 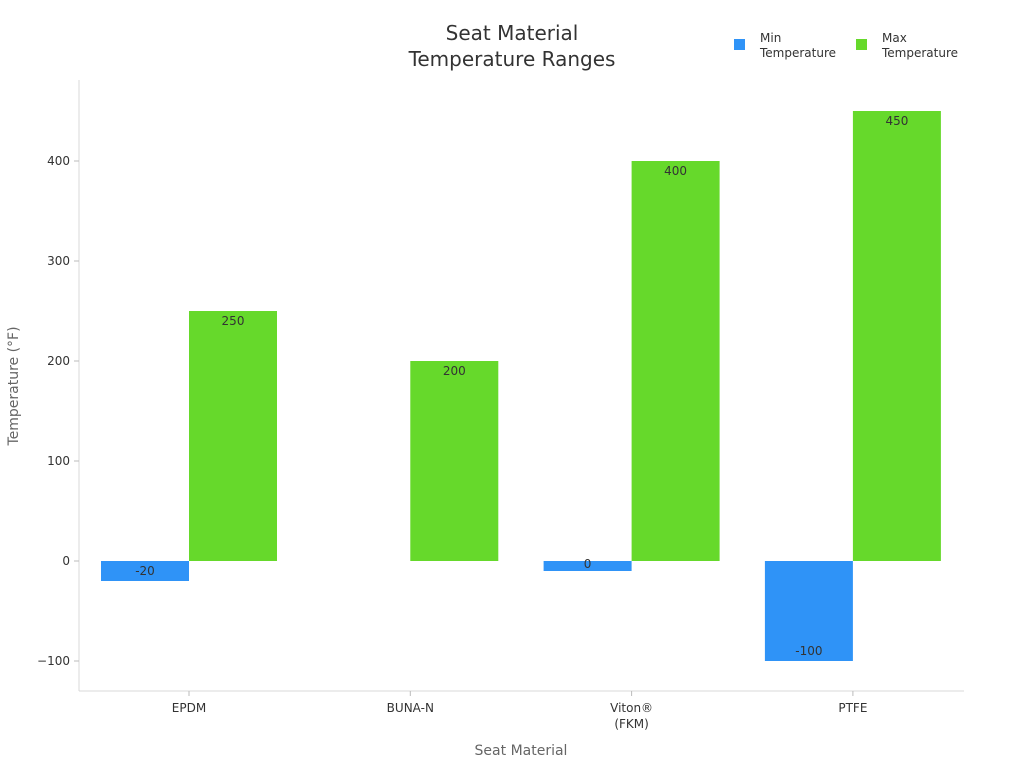 What do you see at coordinates (58, 261) in the screenshot?
I see `y-tick-label: 300` at bounding box center [58, 261].